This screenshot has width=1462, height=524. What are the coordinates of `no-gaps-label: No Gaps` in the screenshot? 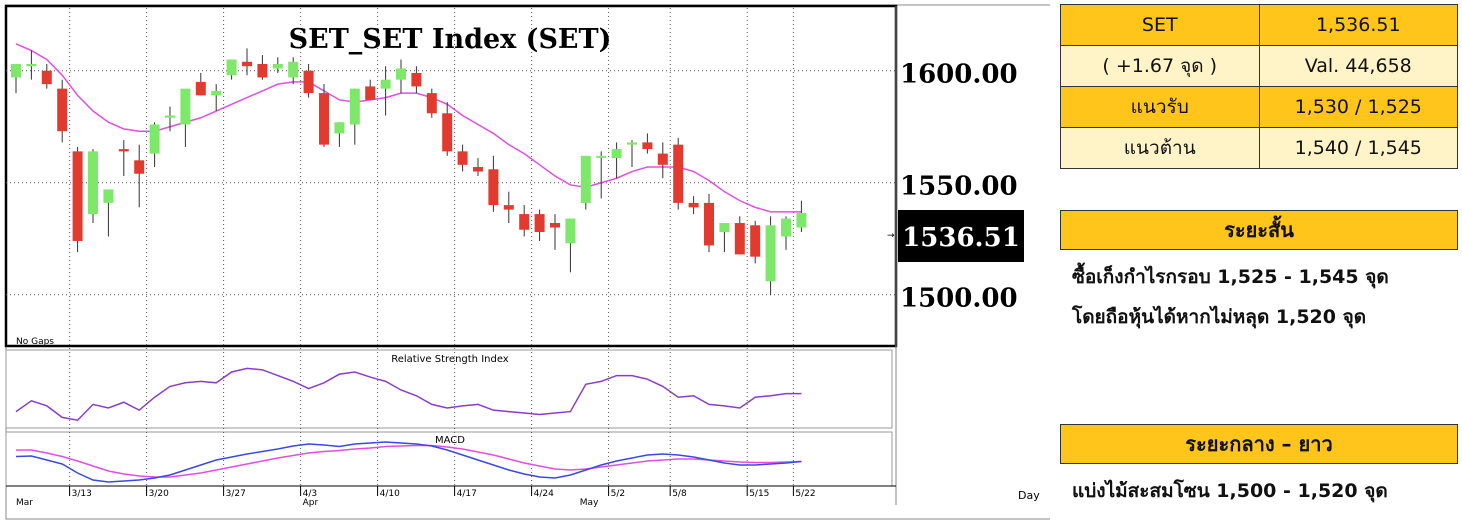 It's located at (35, 342).